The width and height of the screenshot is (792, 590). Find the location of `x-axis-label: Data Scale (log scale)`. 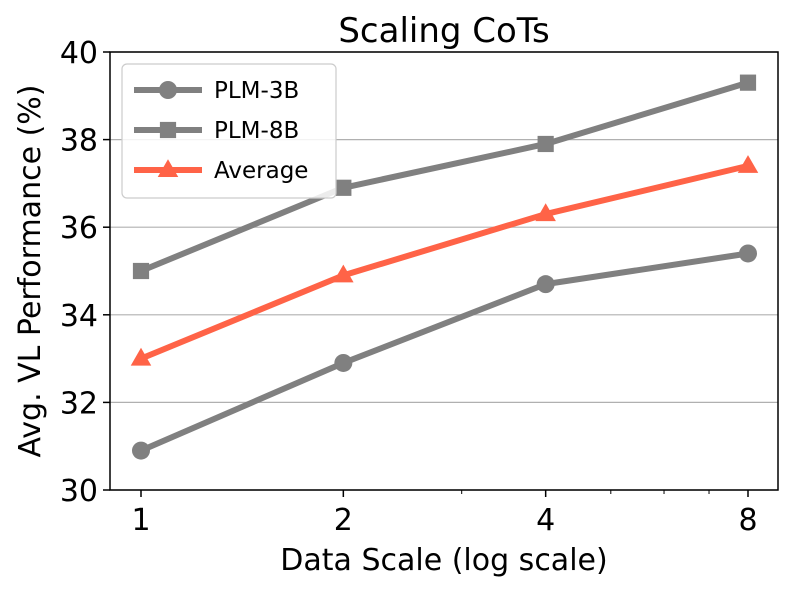

x-axis-label: Data Scale (log scale) is located at coordinates (443, 560).